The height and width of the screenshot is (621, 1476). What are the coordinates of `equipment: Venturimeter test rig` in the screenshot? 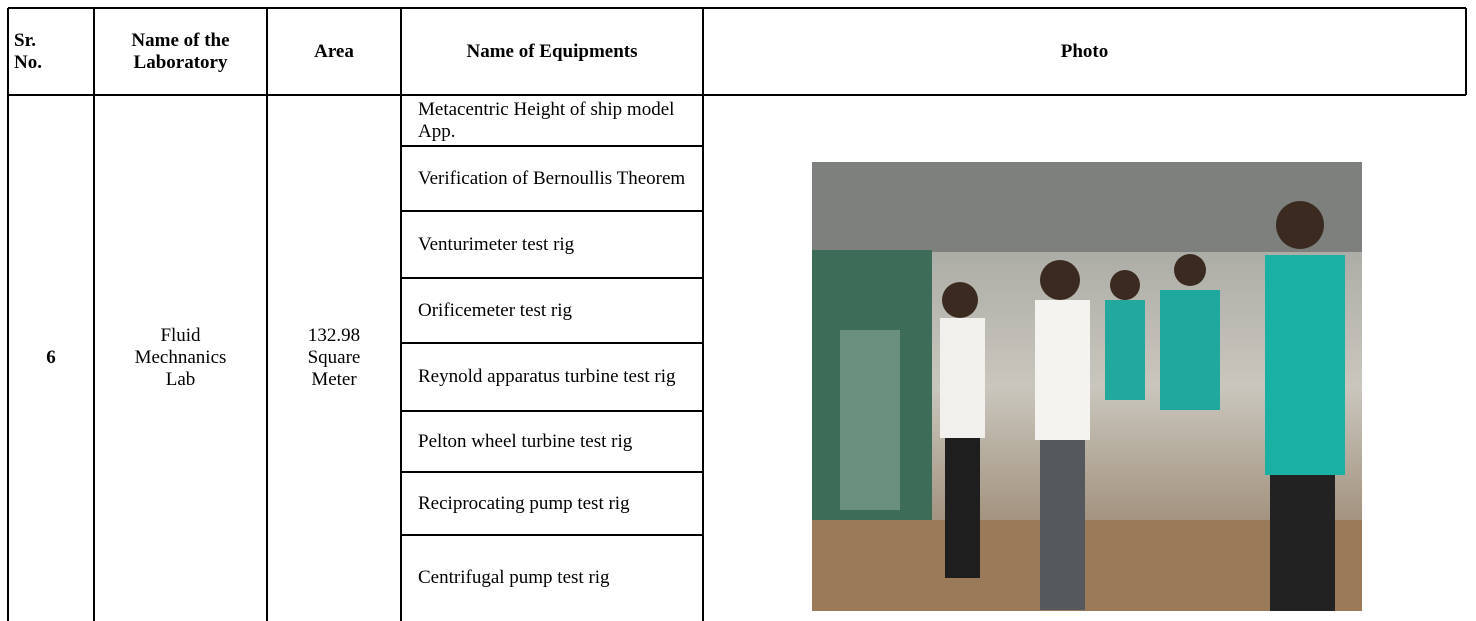 It's located at (496, 244).